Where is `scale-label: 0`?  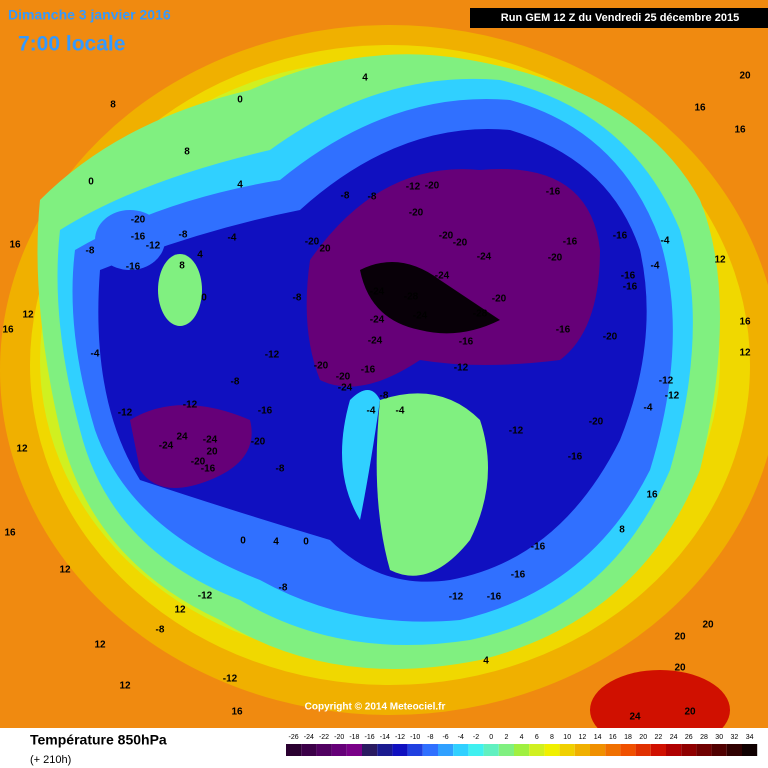
scale-label: 0 is located at coordinates (491, 737).